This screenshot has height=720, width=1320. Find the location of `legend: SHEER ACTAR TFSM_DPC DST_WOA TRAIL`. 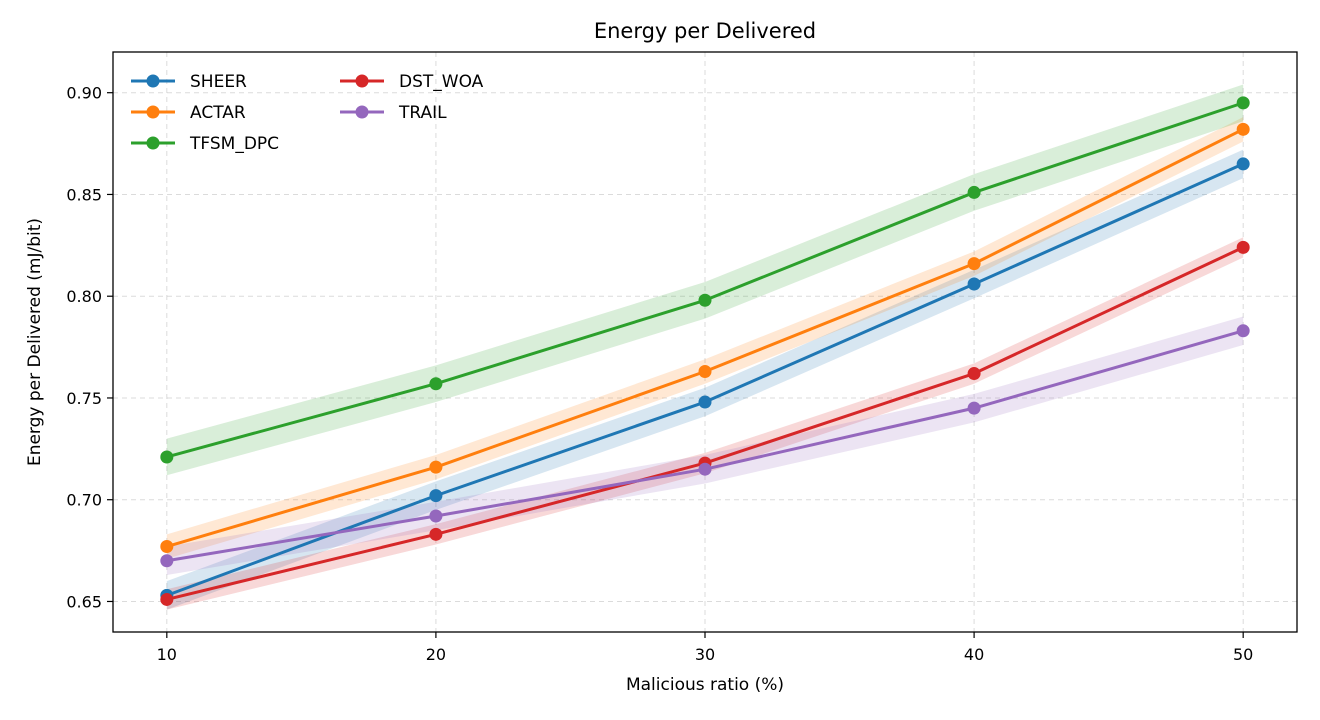

legend: SHEER ACTAR TFSM_DPC DST_WOA TRAIL is located at coordinates (307, 113).